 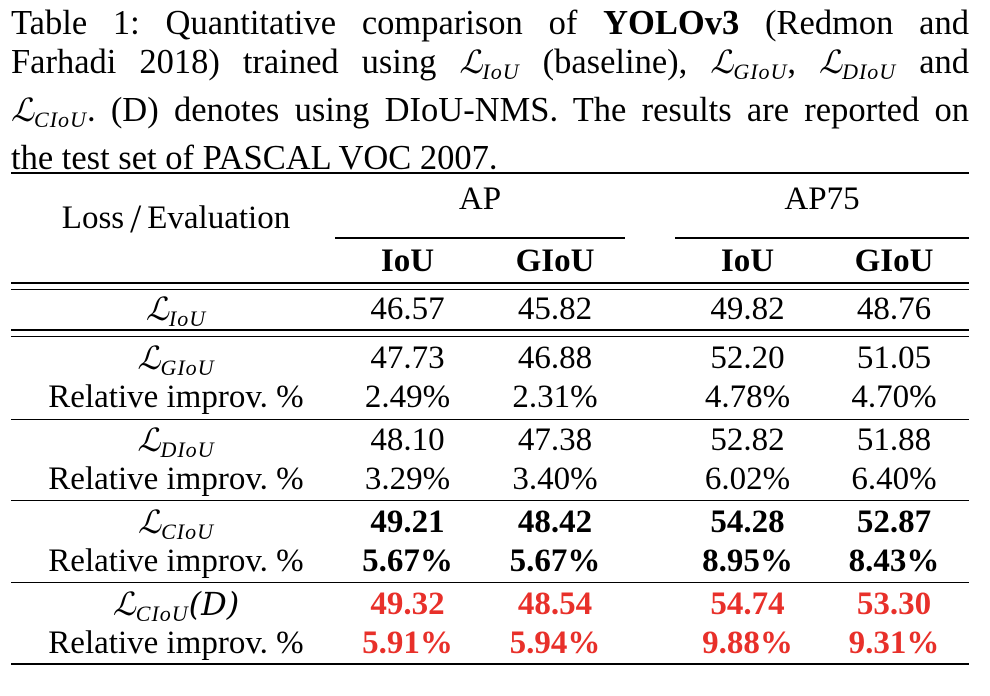 I want to click on row-label-ciou-rel: Relative improv. %, so click(x=176, y=561).